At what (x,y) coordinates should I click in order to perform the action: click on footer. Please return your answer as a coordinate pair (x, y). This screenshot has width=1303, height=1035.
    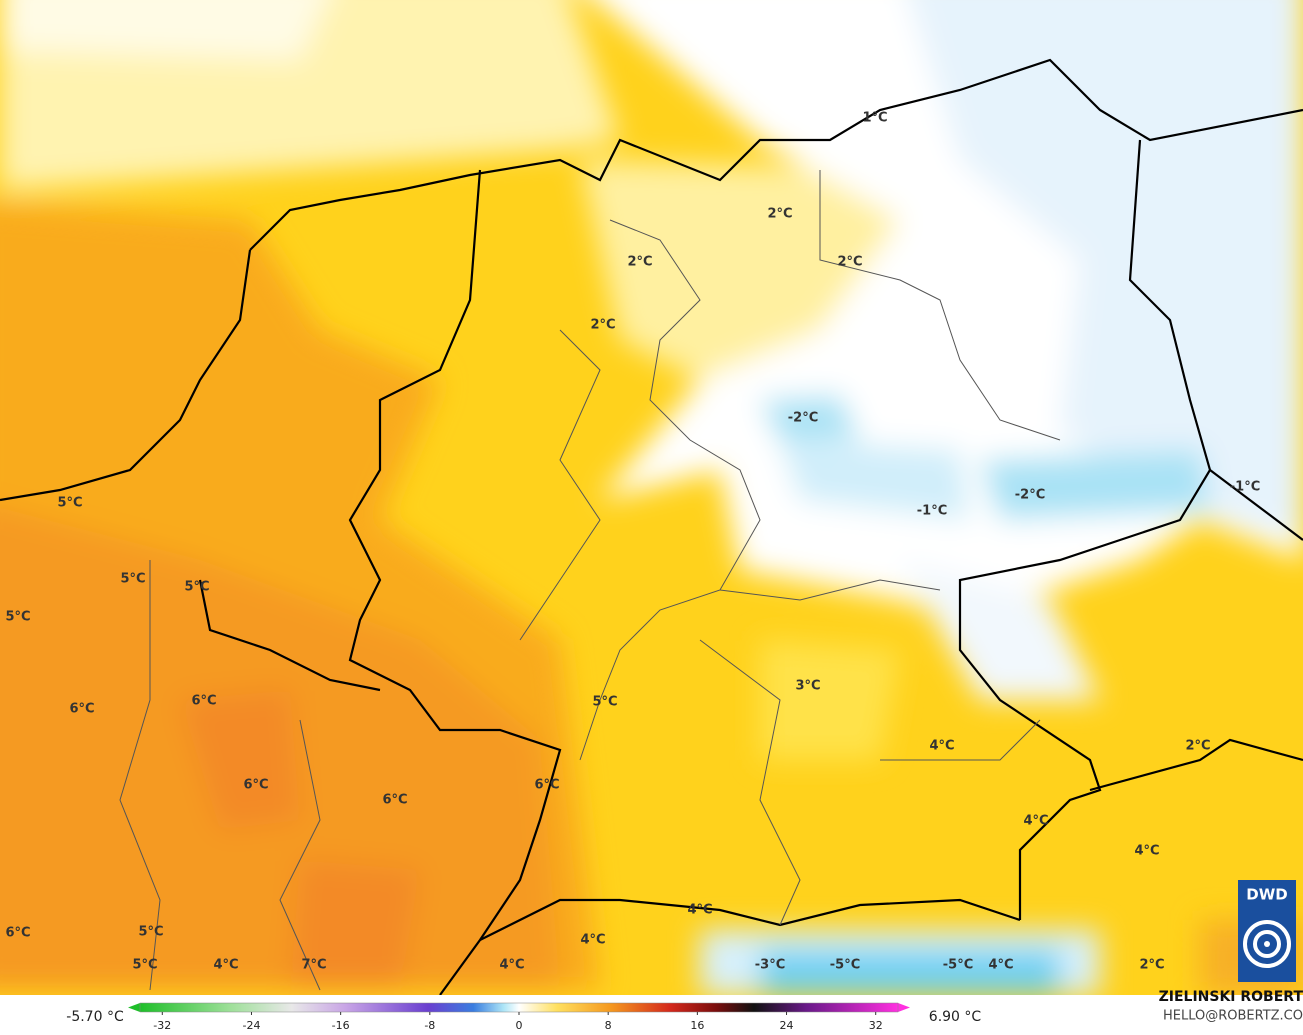
    Looking at the image, I should click on (651, 1015).